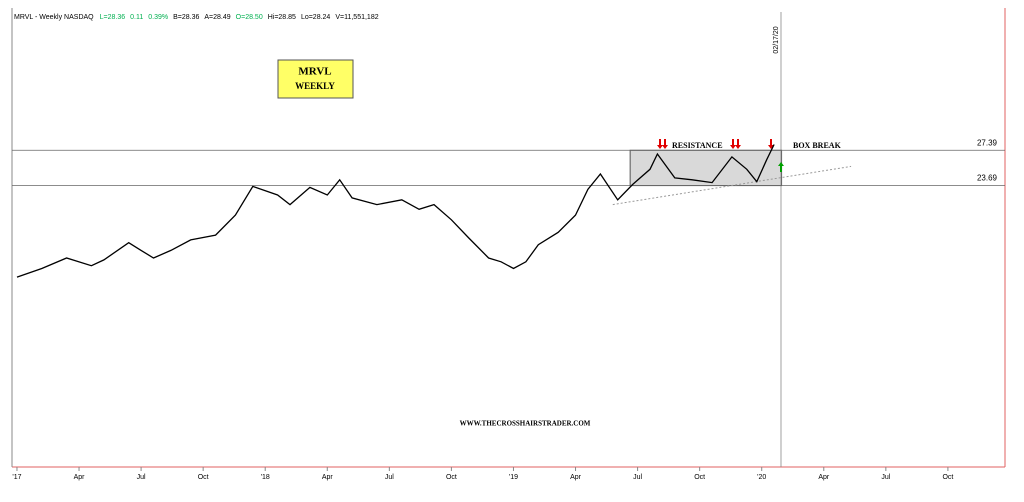 This screenshot has width=1024, height=502. I want to click on date-marker-label: 02/17/20, so click(776, 39).